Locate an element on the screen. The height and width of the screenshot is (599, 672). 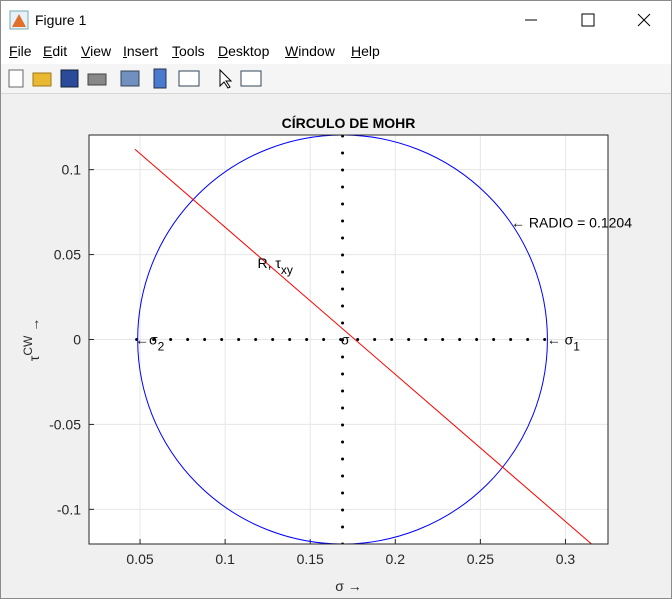
menu-item: Desktop is located at coordinates (244, 51).